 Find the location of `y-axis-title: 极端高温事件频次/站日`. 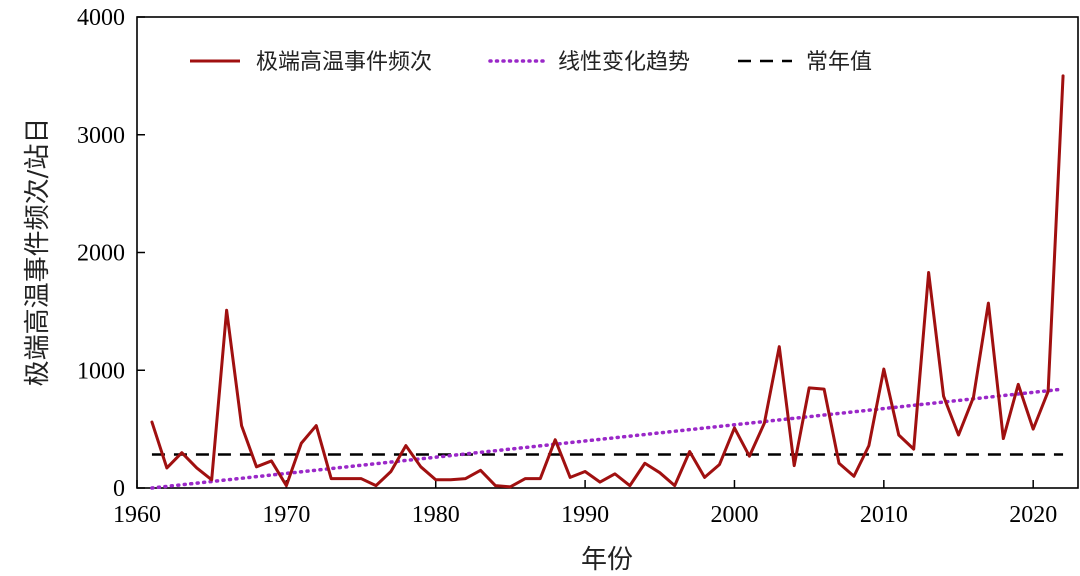

y-axis-title: 极端高温事件频次/站日 is located at coordinates (38, 252).